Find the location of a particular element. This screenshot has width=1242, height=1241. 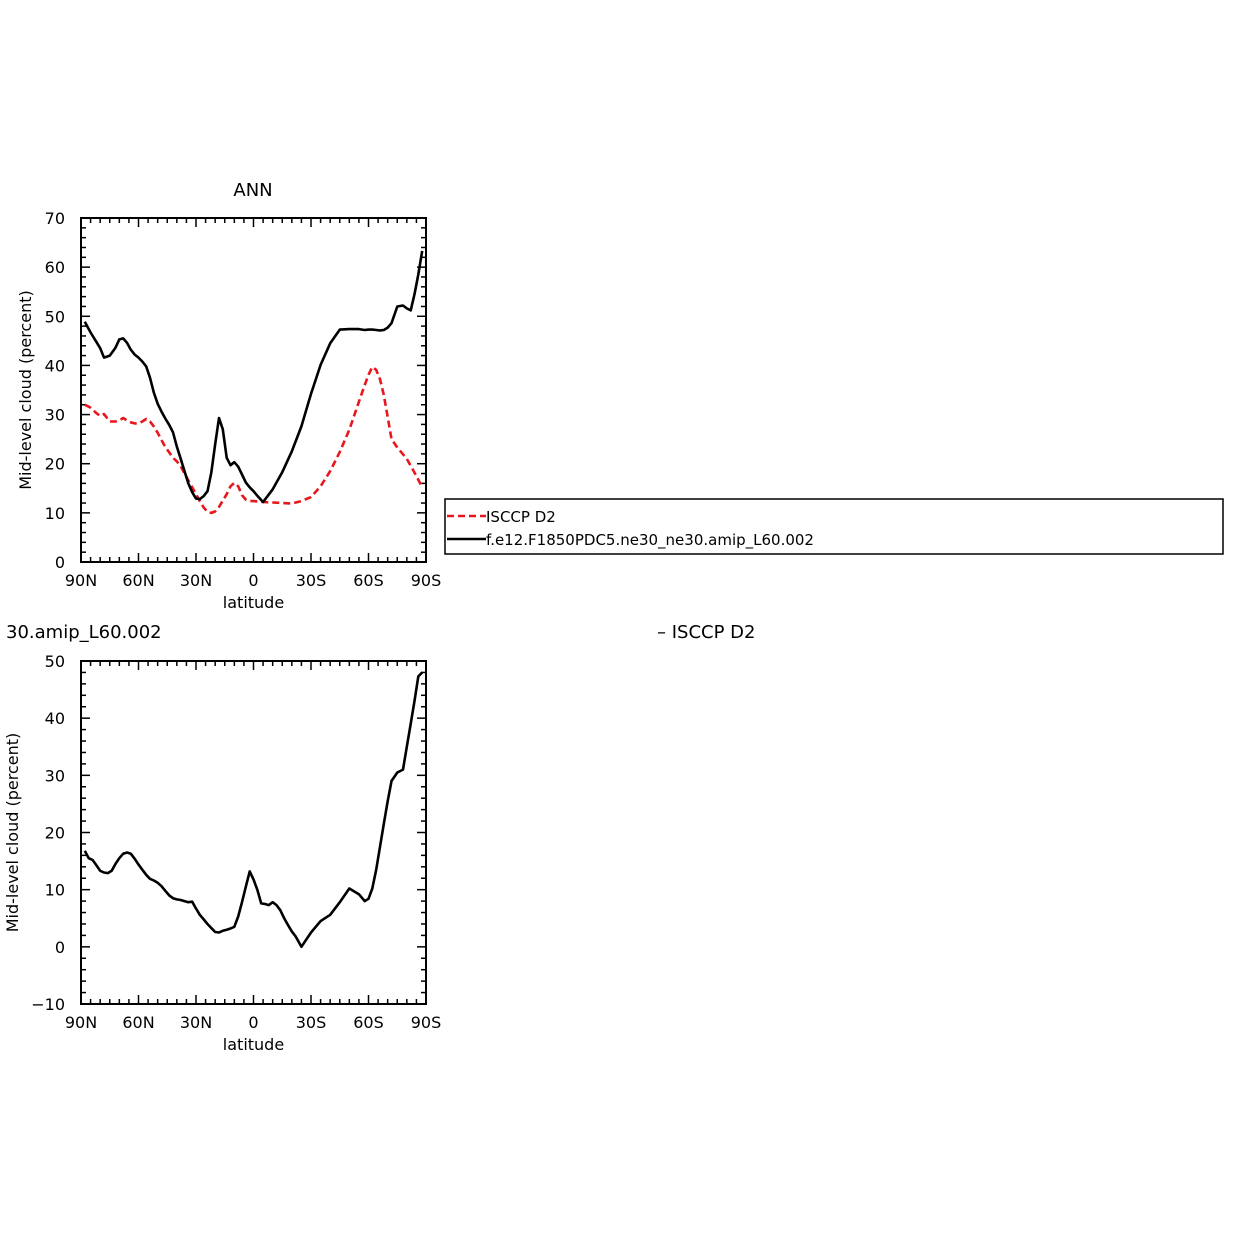

y-tick-label: −10 is located at coordinates (48, 1004).